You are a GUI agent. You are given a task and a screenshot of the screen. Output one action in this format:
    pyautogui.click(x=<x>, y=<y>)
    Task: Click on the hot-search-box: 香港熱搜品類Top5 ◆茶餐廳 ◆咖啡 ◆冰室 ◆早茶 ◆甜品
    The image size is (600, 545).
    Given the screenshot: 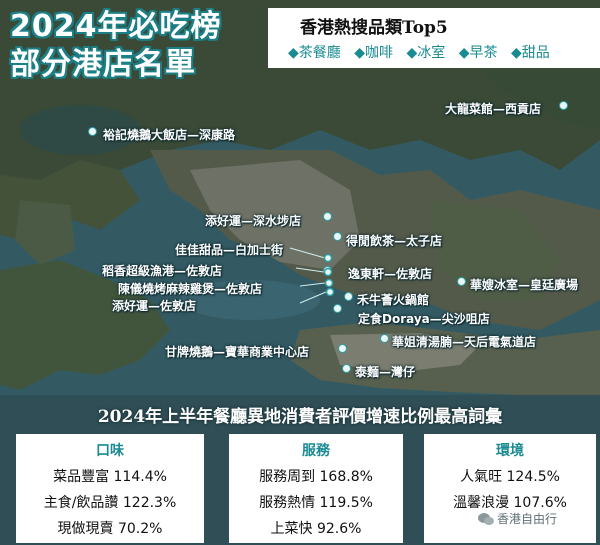 What is the action you would take?
    pyautogui.click(x=434, y=38)
    